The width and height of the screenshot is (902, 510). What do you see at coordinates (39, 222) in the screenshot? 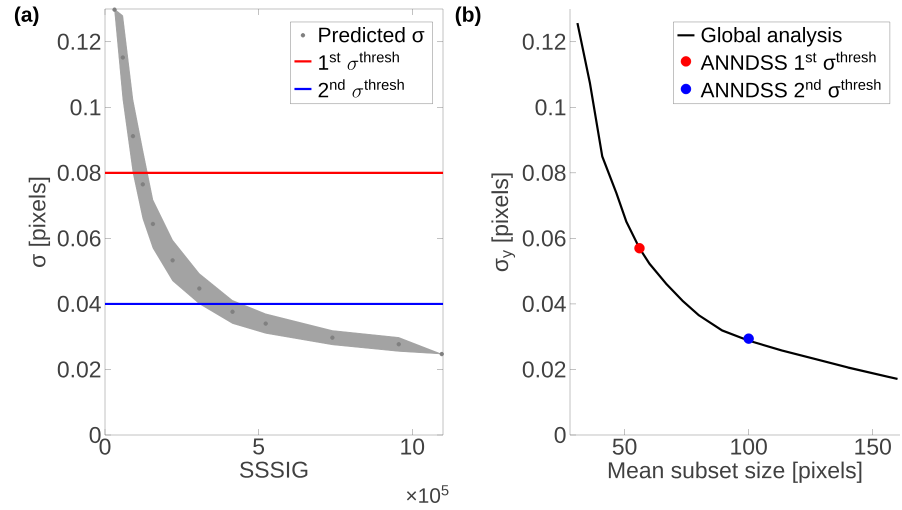
I see `y-axis-title: σ [pixels]` at bounding box center [39, 222].